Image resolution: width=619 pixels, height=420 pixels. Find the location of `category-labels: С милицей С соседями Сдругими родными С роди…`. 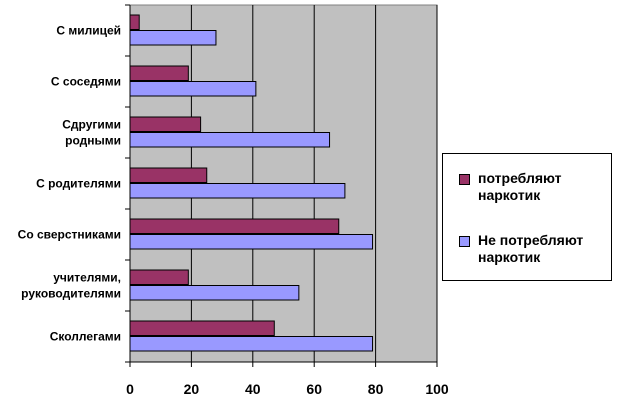

category-labels: С милицей С соседями Сдругими родными С роди… is located at coordinates (69, 184).